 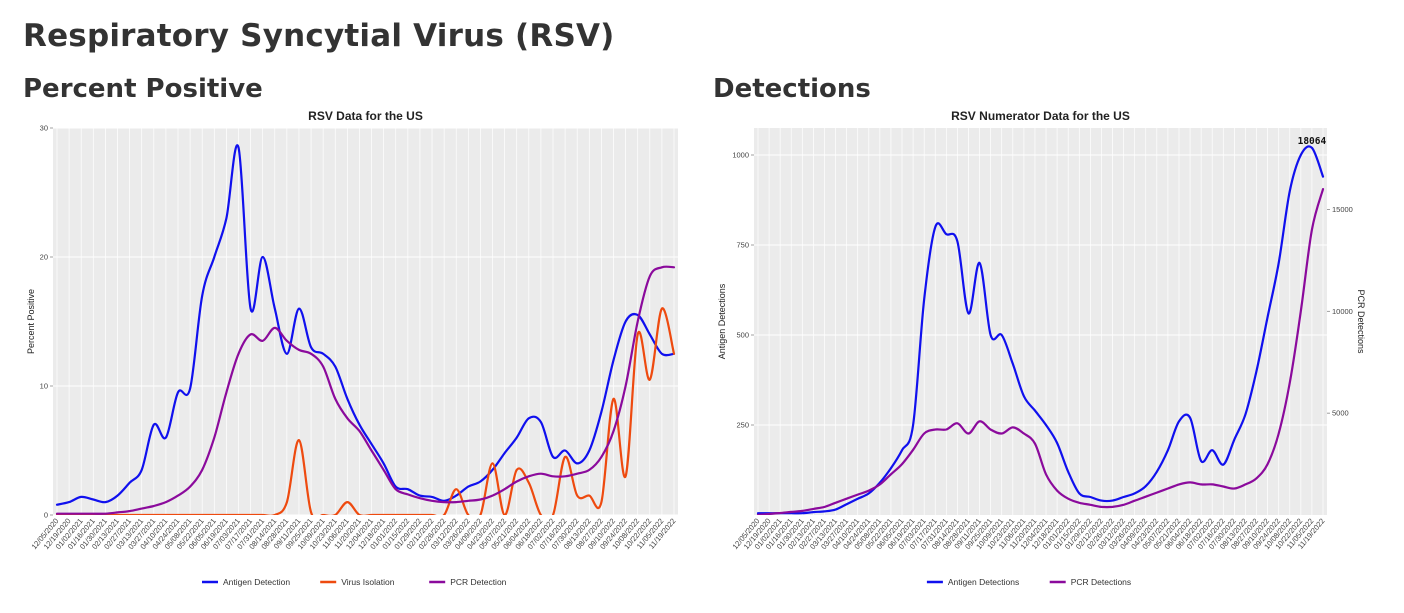 What do you see at coordinates (478, 582) in the screenshot?
I see `legend-label: PCR Detection` at bounding box center [478, 582].